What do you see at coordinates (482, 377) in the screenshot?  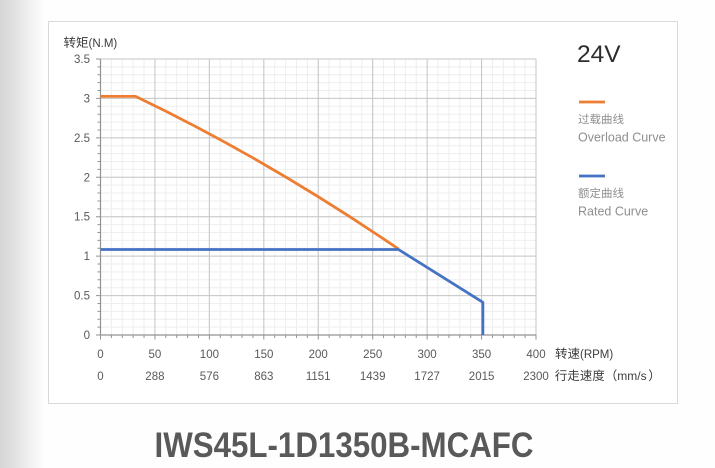 I see `svg-text: 2015` at bounding box center [482, 377].